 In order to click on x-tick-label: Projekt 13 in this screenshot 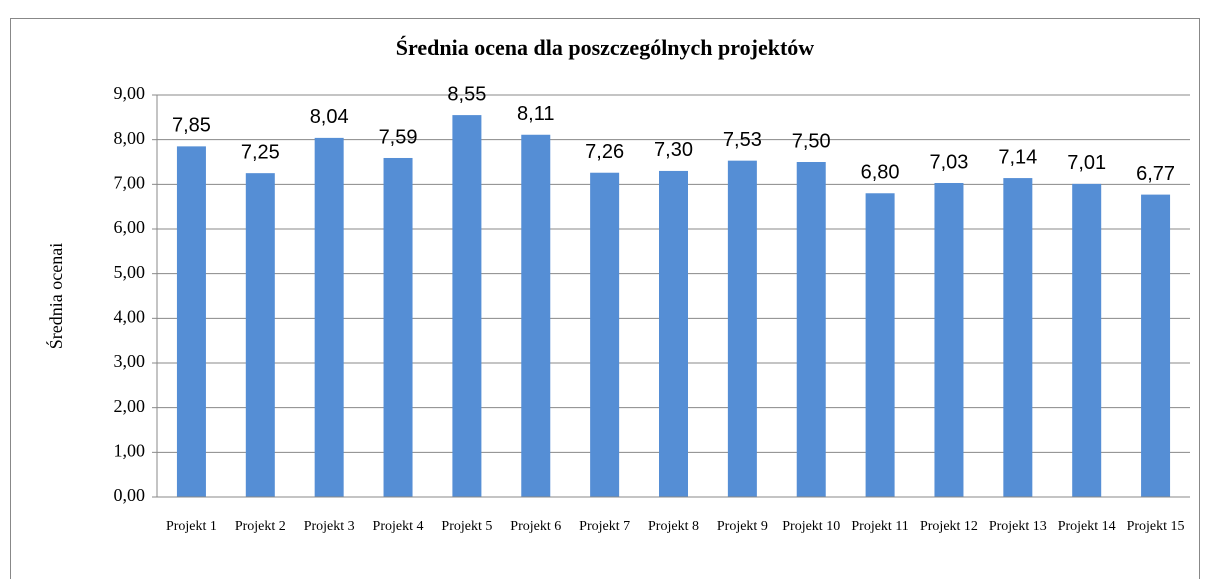, I will do `click(1018, 526)`.